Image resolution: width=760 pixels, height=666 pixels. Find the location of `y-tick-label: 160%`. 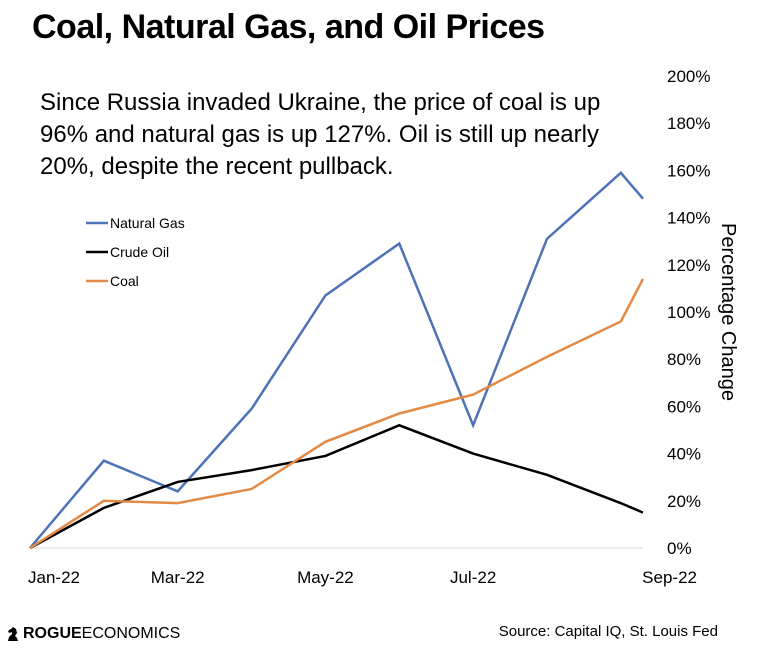

y-tick-label: 160% is located at coordinates (688, 170).